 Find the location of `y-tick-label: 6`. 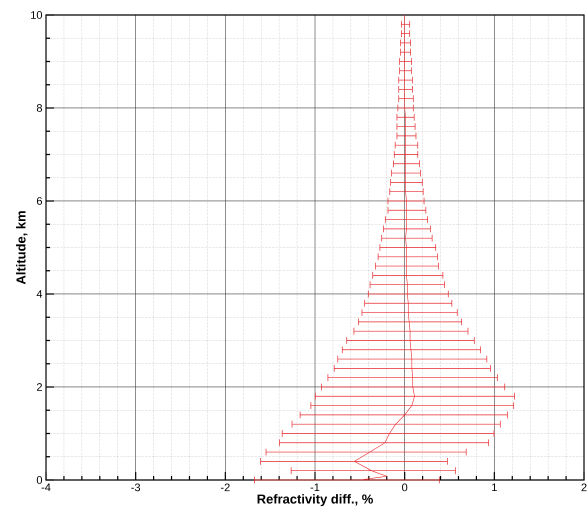

y-tick-label: 6 is located at coordinates (39, 201).